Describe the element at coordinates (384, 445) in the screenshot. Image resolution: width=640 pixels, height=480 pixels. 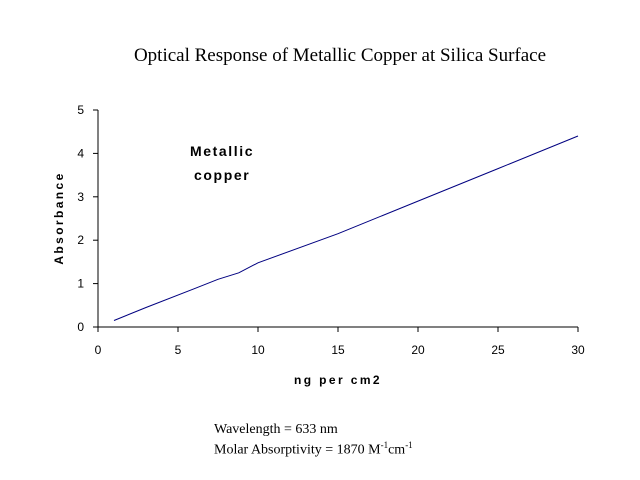
I see `absorptivity-exponent-1: -1` at that location.